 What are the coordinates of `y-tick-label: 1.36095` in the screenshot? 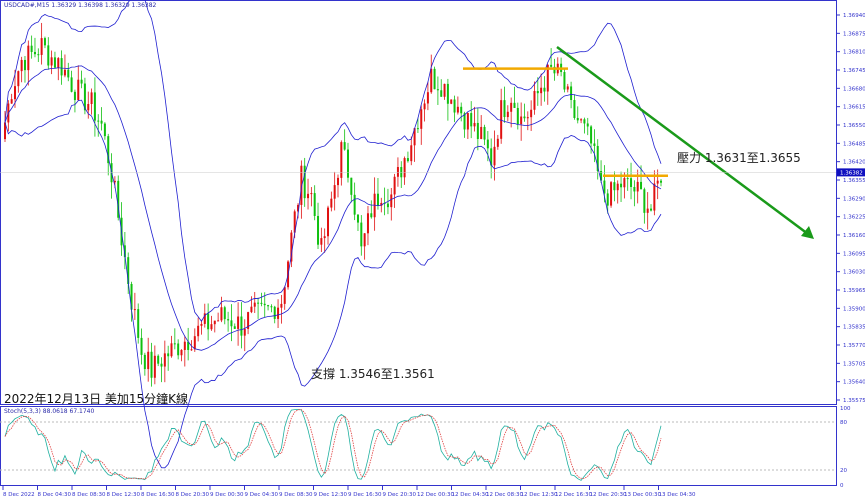 It's located at (854, 254).